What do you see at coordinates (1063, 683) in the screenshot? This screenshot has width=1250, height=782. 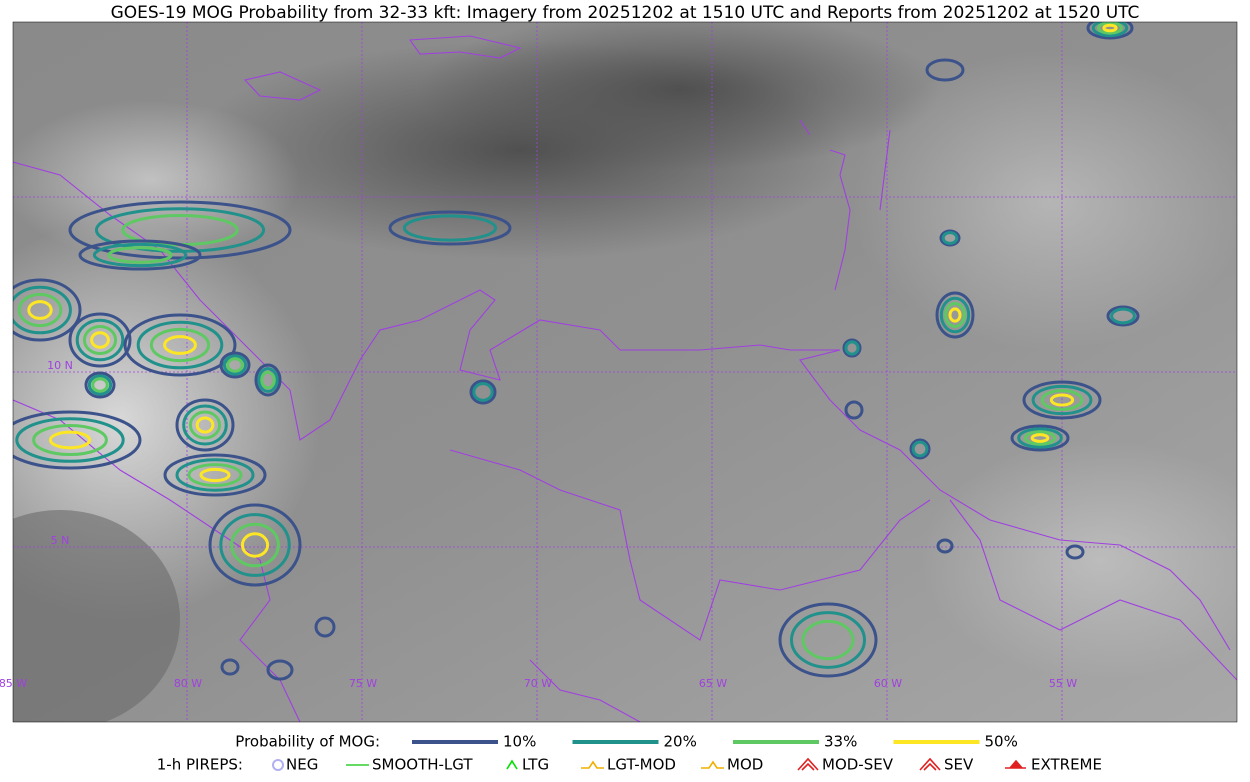 I see `lon-label: 55 W` at bounding box center [1063, 683].